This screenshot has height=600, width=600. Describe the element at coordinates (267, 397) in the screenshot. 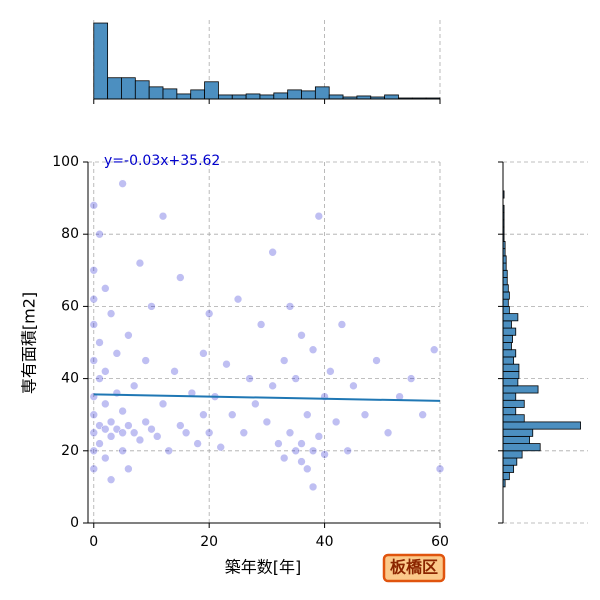

I see `regression-line` at that location.